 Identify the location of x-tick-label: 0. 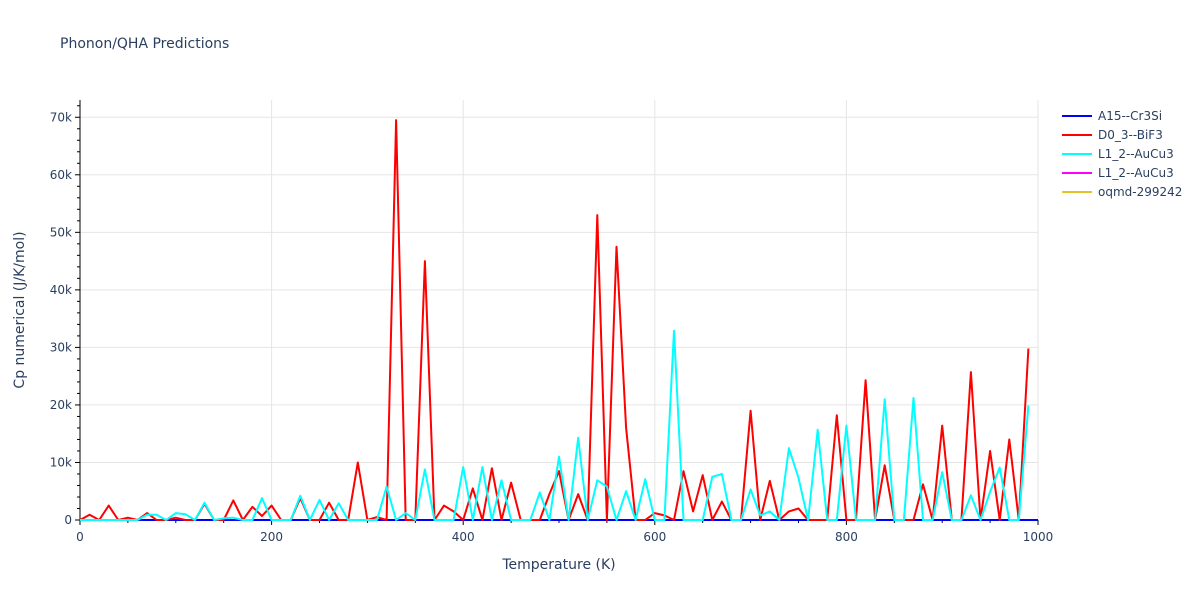
(80, 537).